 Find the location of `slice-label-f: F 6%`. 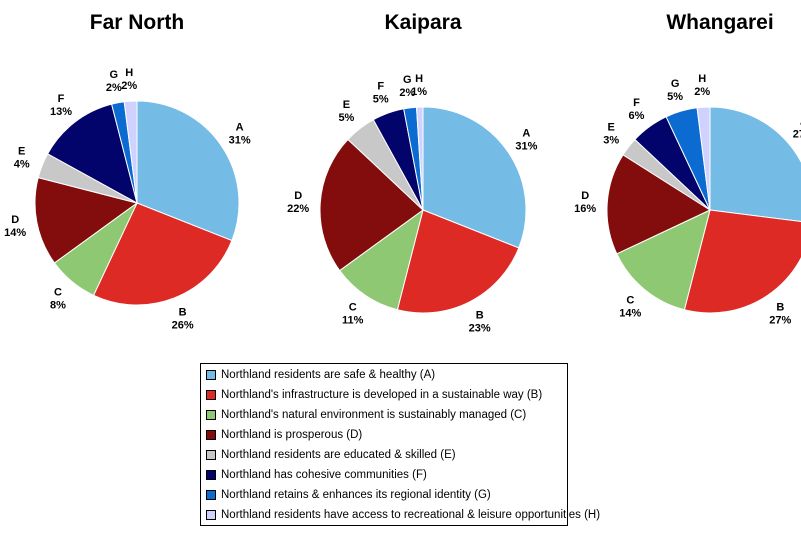

slice-label-f: F 6% is located at coordinates (637, 109).